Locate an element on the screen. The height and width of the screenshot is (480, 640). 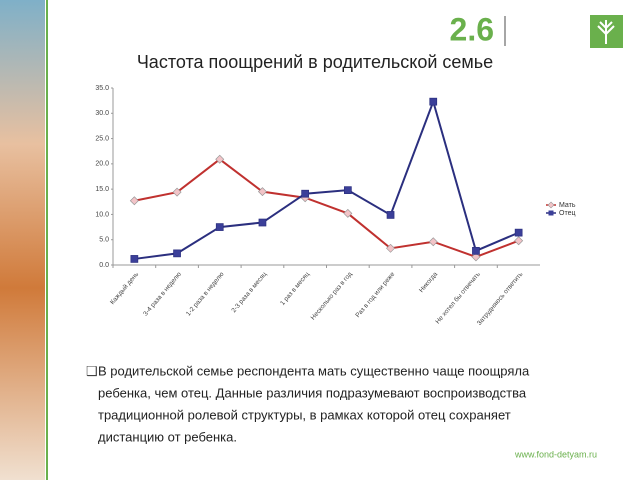
y-tick-label: 0.0 is located at coordinates (104, 265).